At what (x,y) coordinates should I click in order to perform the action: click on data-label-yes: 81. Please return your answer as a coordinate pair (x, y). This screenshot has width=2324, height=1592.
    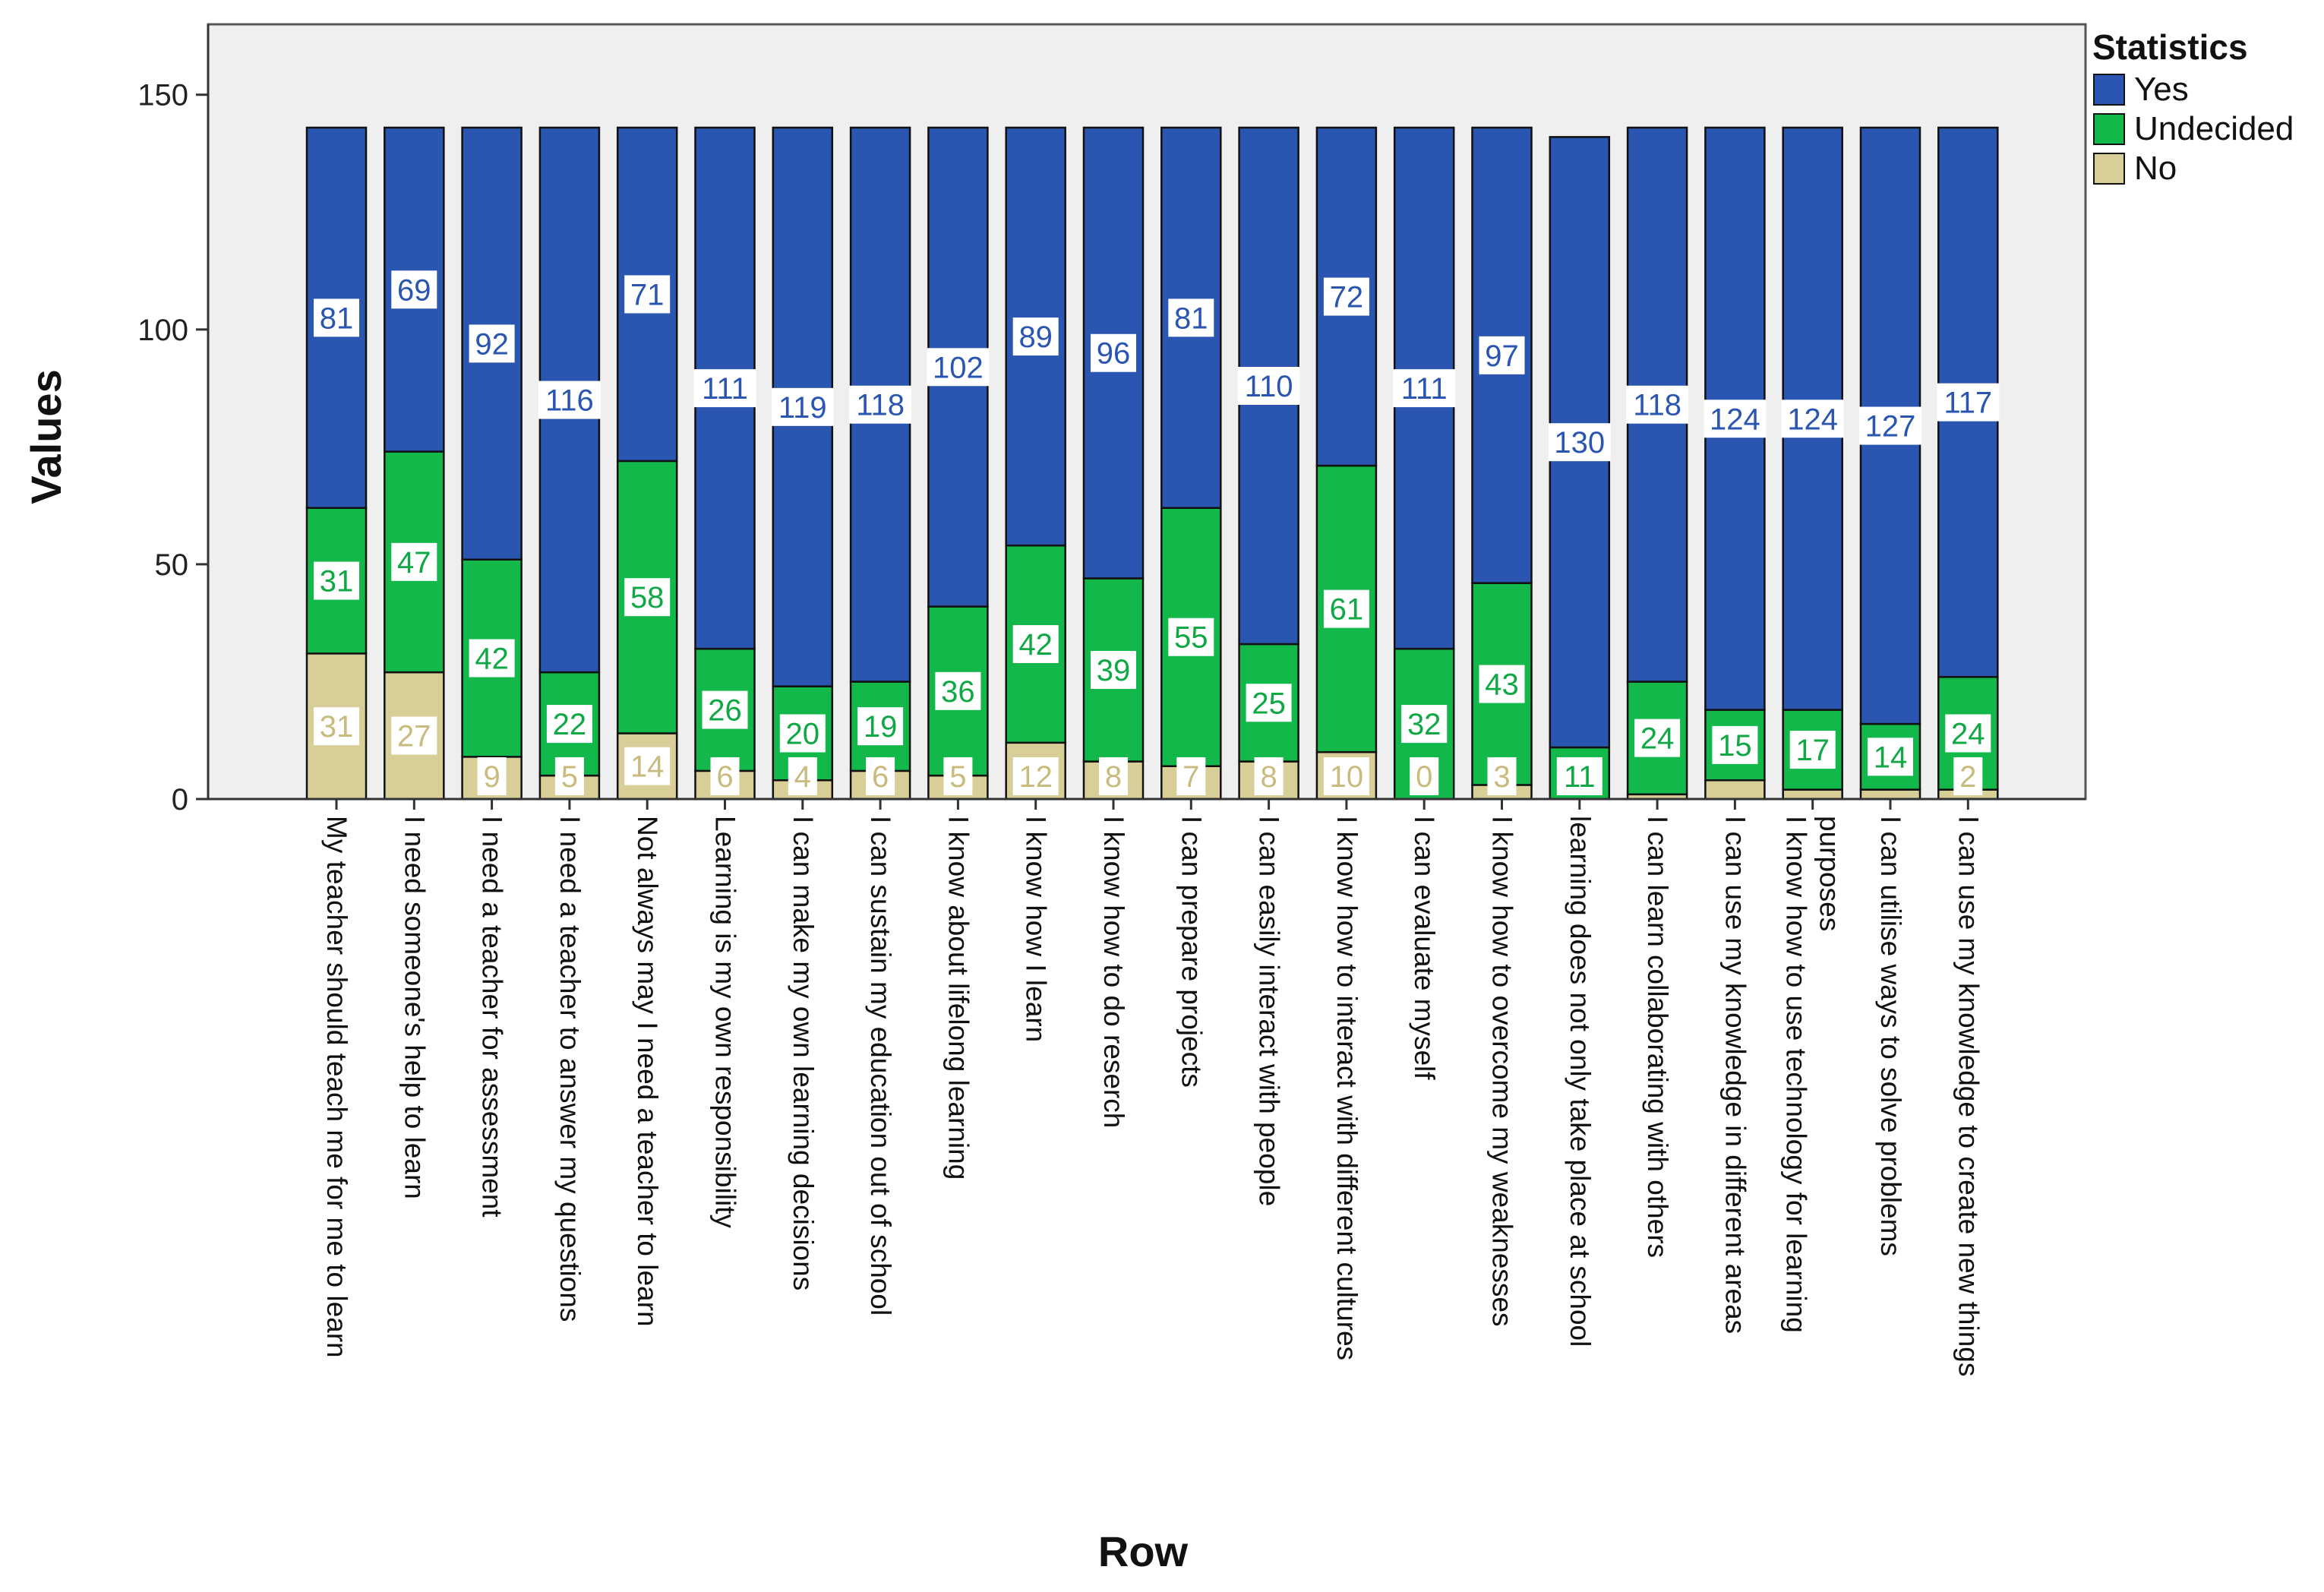
    Looking at the image, I should click on (1191, 318).